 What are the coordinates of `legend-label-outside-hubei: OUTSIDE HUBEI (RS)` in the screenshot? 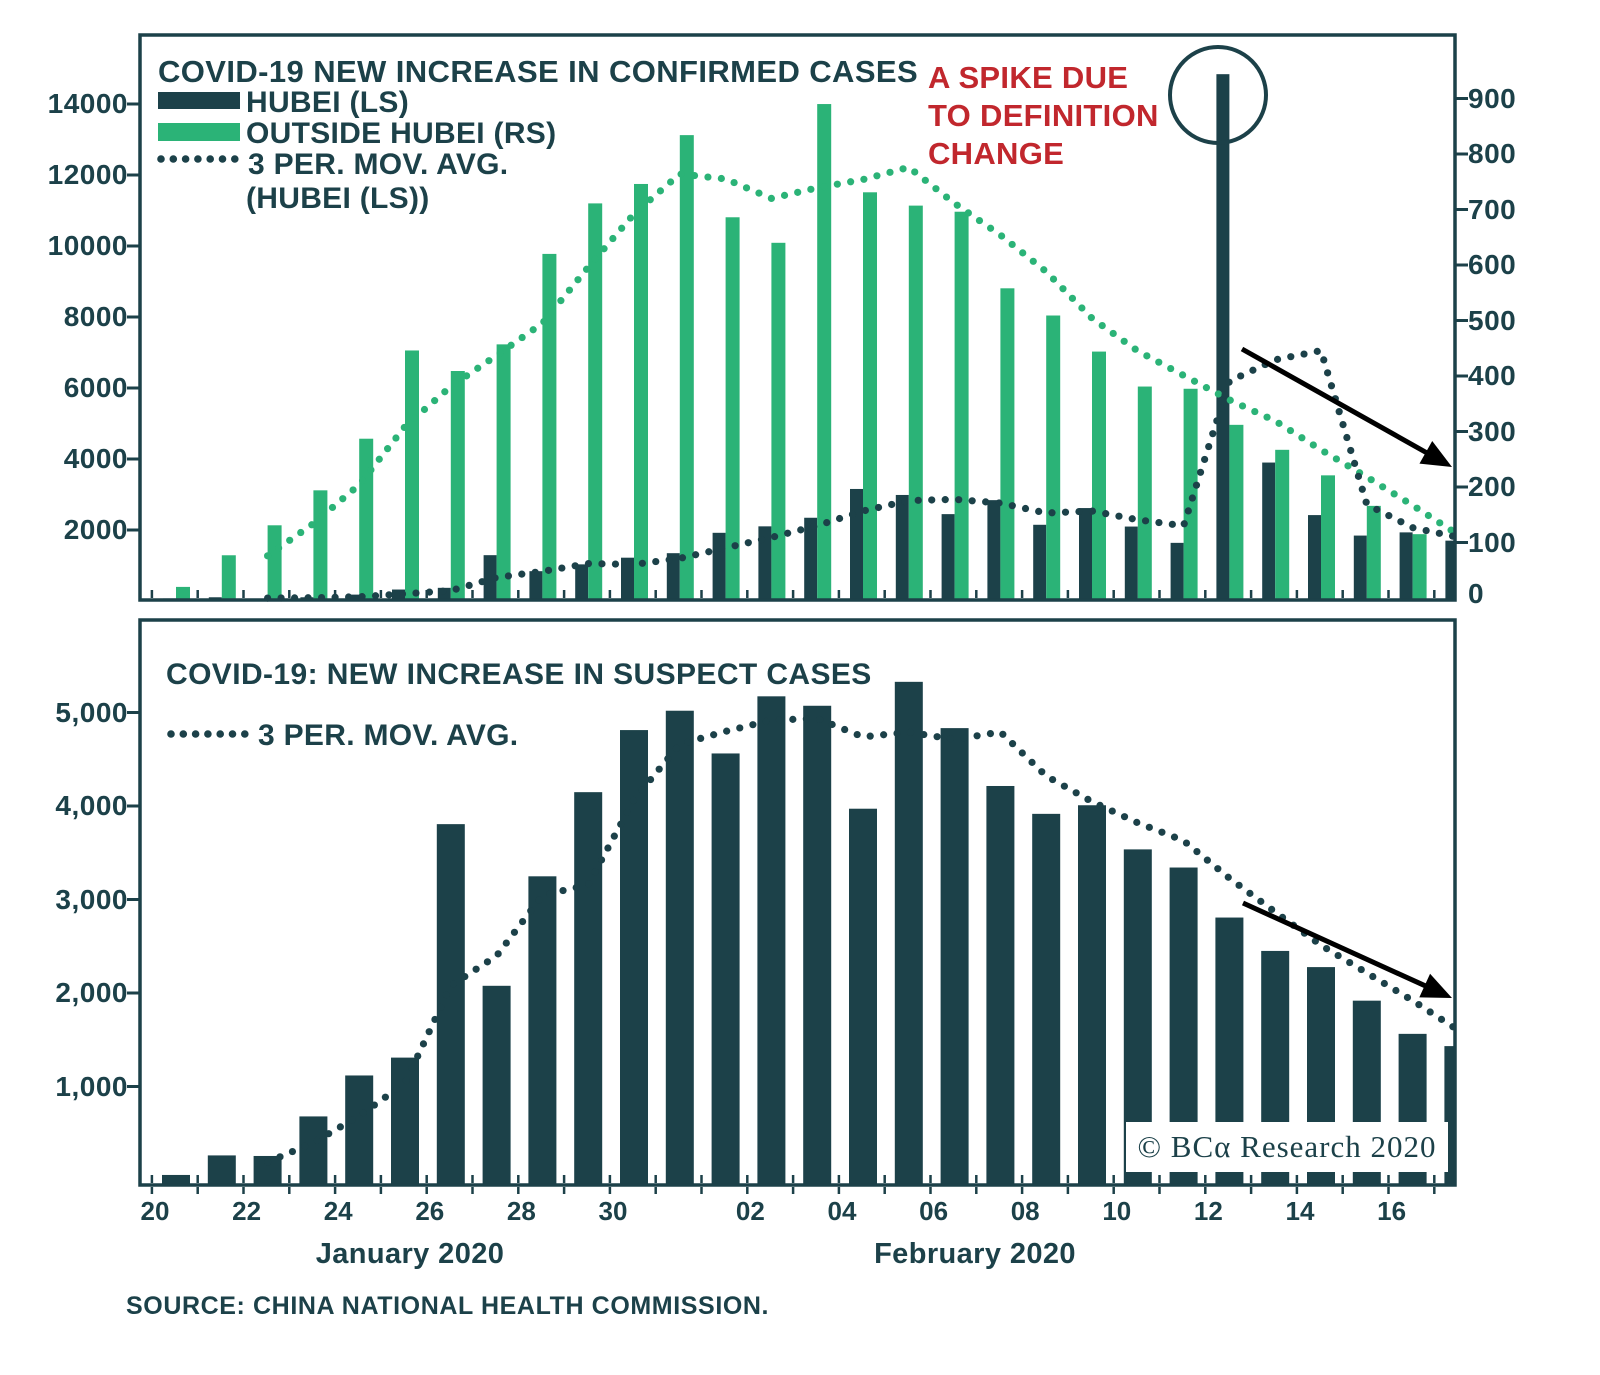 It's located at (401, 133).